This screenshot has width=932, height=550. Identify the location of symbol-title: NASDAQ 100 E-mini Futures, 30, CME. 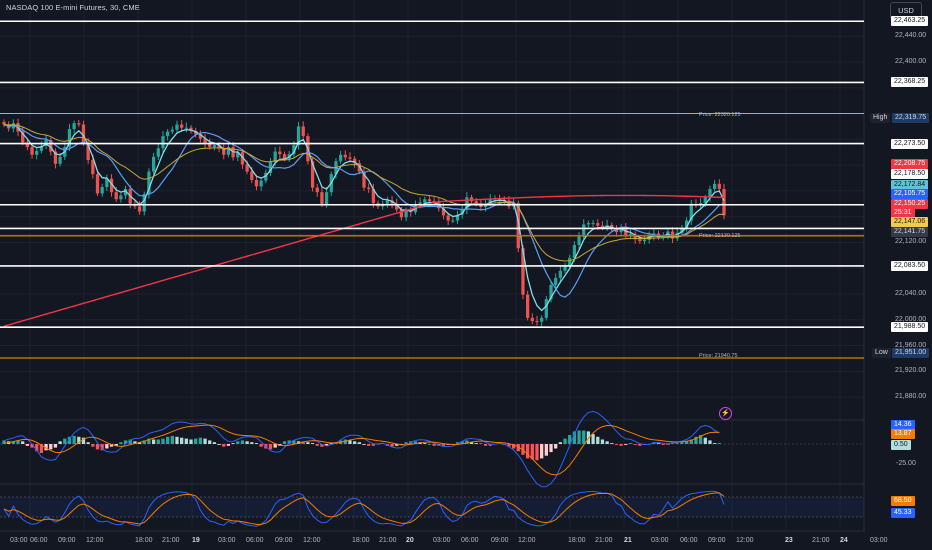
(73, 7).